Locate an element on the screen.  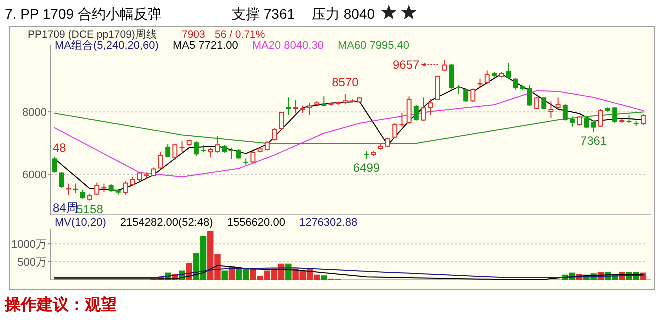
annotation: 5158 is located at coordinates (90, 209).